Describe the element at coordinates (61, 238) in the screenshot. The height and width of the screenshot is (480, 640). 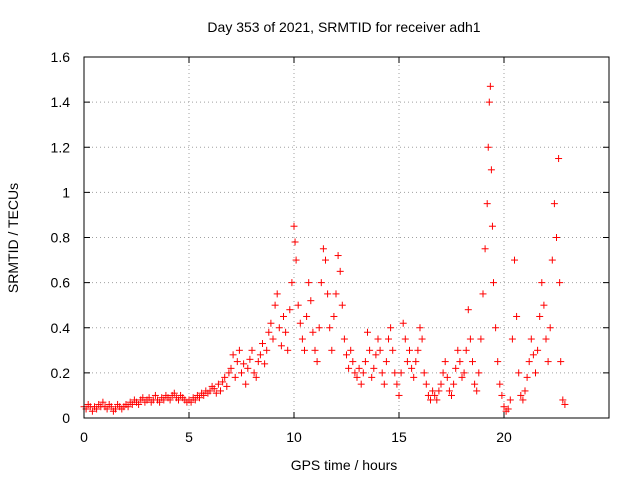
I see `y-tick-label: 0.8` at that location.